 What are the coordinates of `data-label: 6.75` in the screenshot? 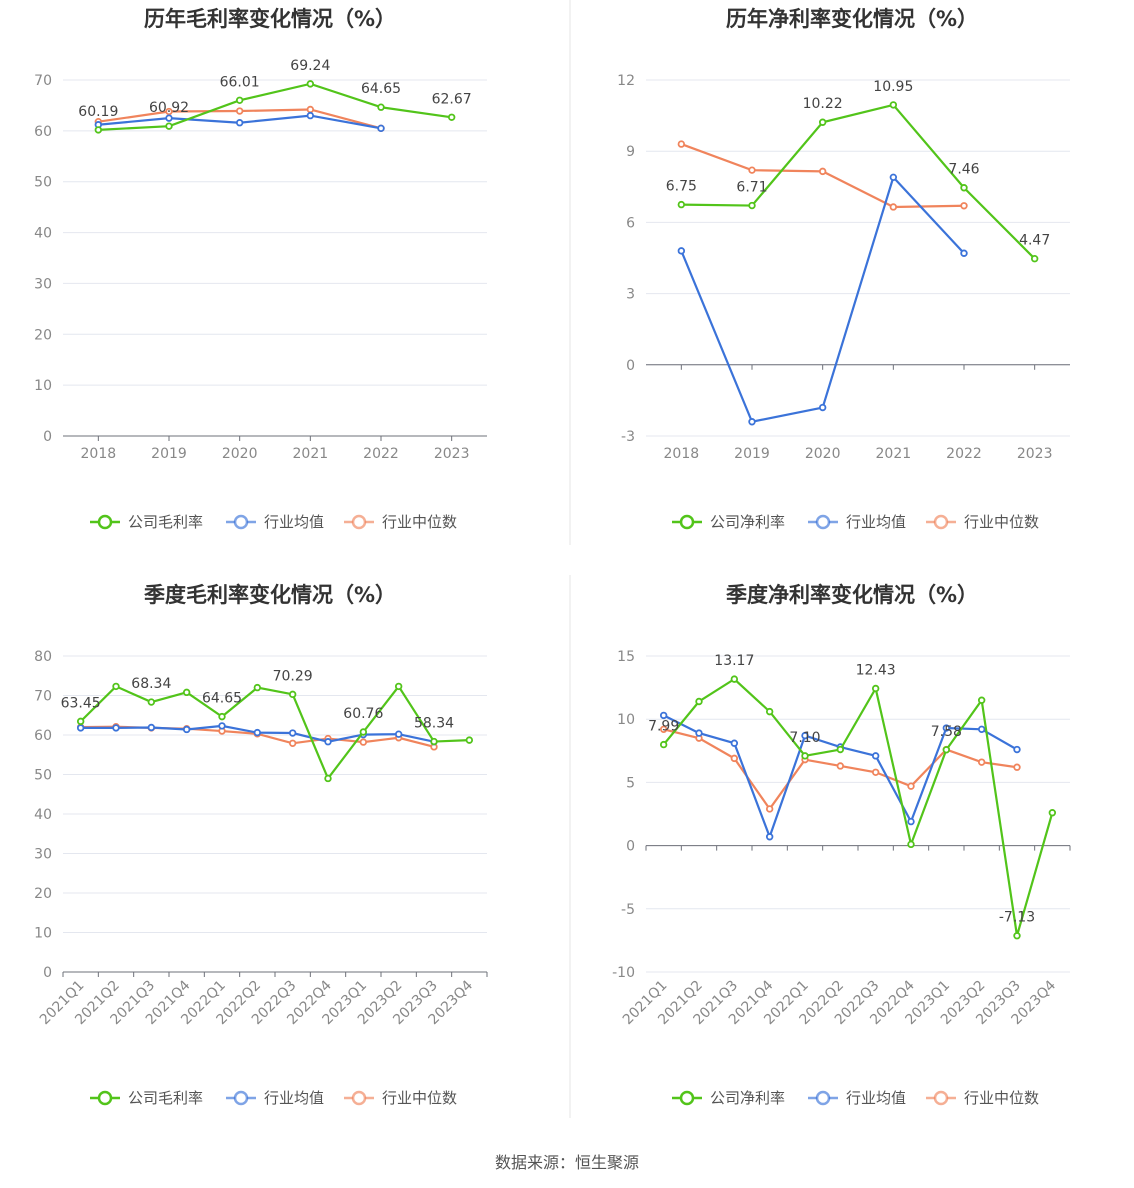 It's located at (681, 187).